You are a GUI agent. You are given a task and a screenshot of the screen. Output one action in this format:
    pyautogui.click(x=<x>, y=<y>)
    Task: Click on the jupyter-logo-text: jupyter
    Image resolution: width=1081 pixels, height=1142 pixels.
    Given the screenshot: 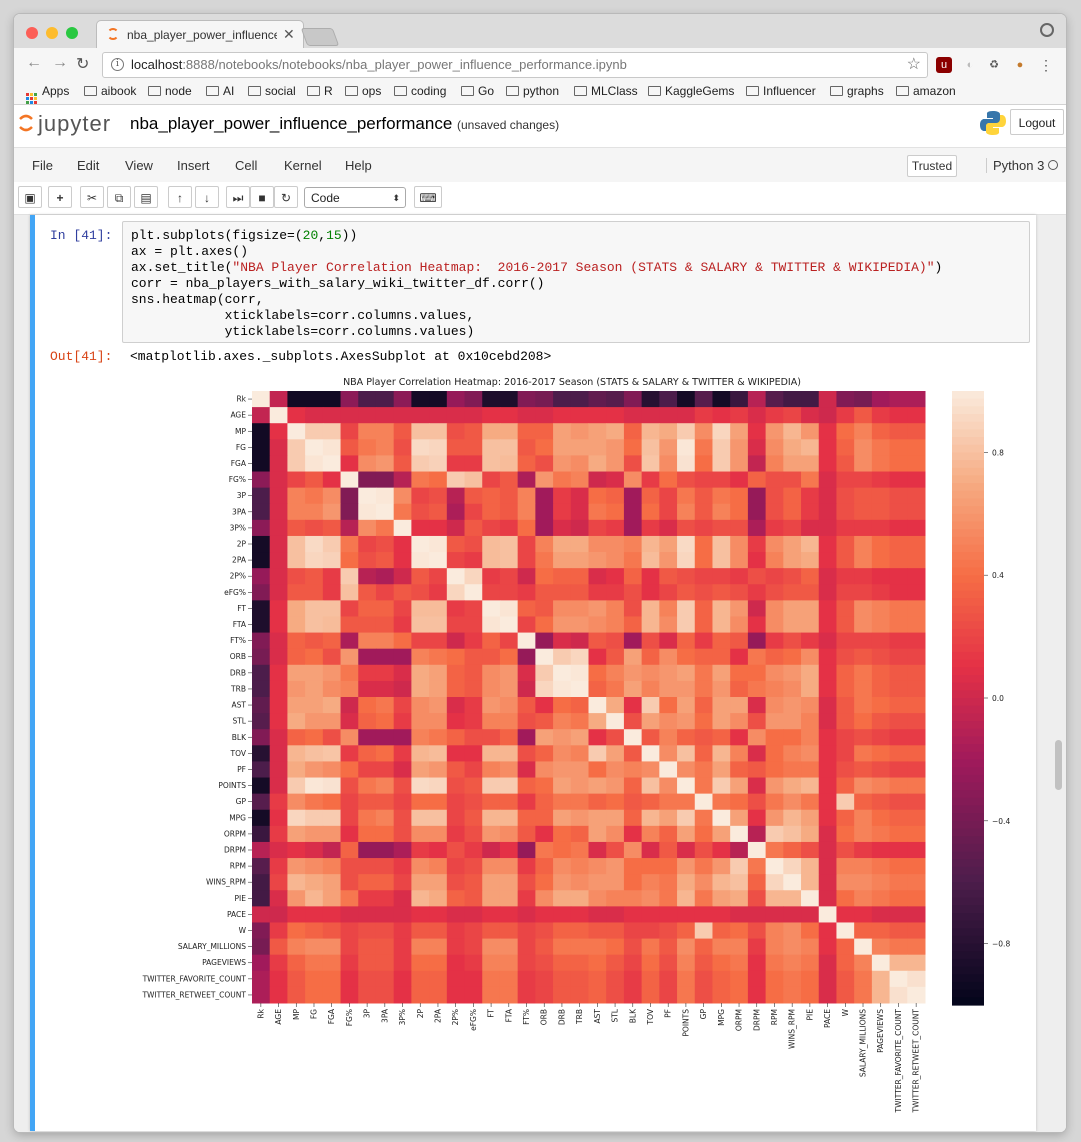 What is the action you would take?
    pyautogui.click(x=75, y=123)
    